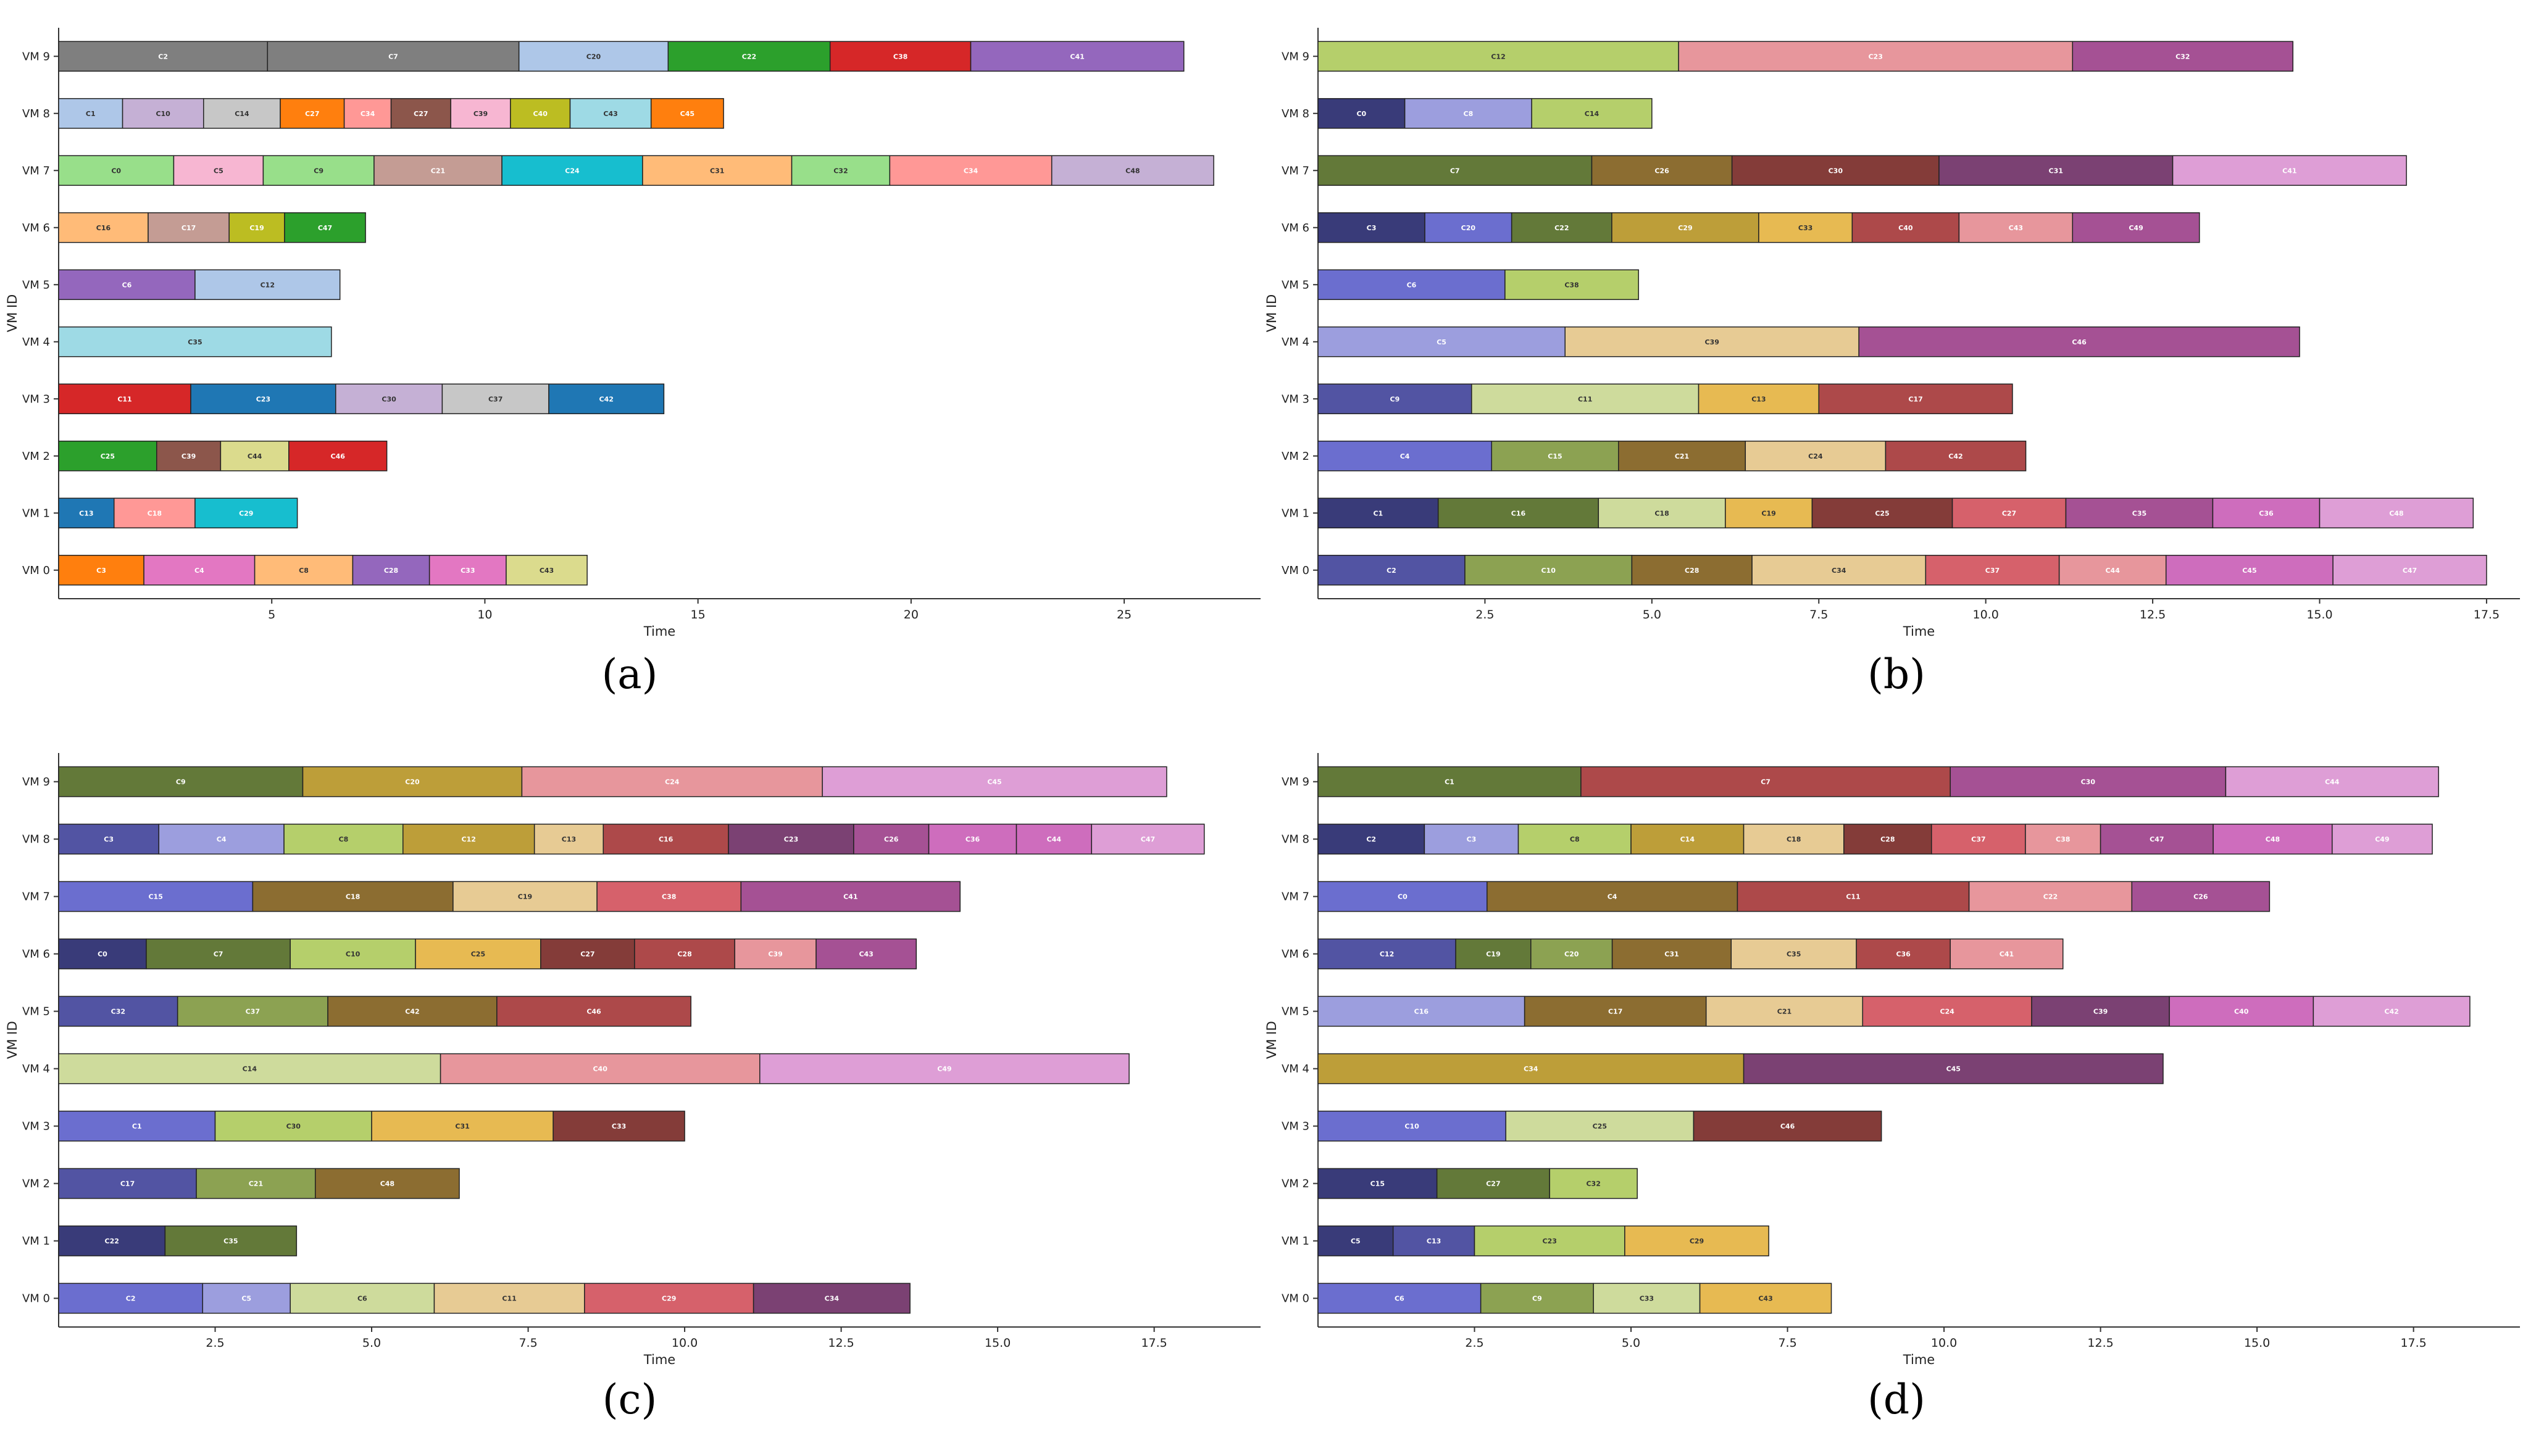 The image size is (2536, 1456). I want to click on task-label: C46, so click(338, 456).